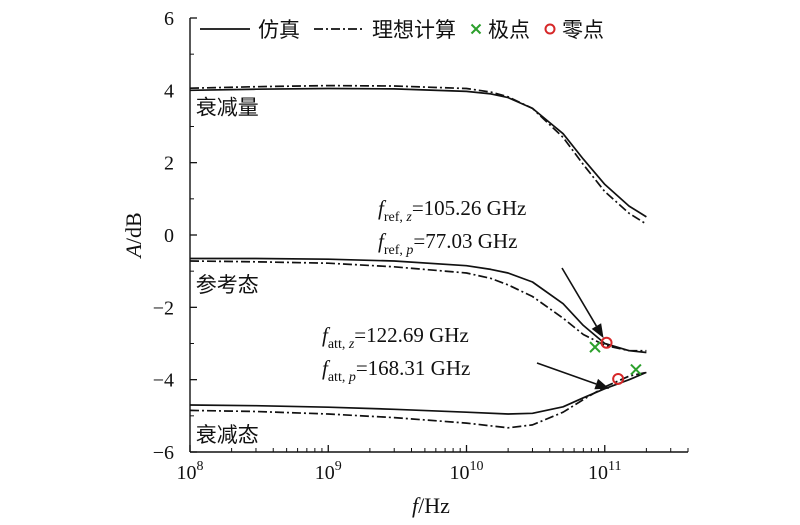 Image resolution: width=800 pixels, height=525 pixels. Describe the element at coordinates (227, 108) in the screenshot. I see `curve-label: 衰减量` at that location.